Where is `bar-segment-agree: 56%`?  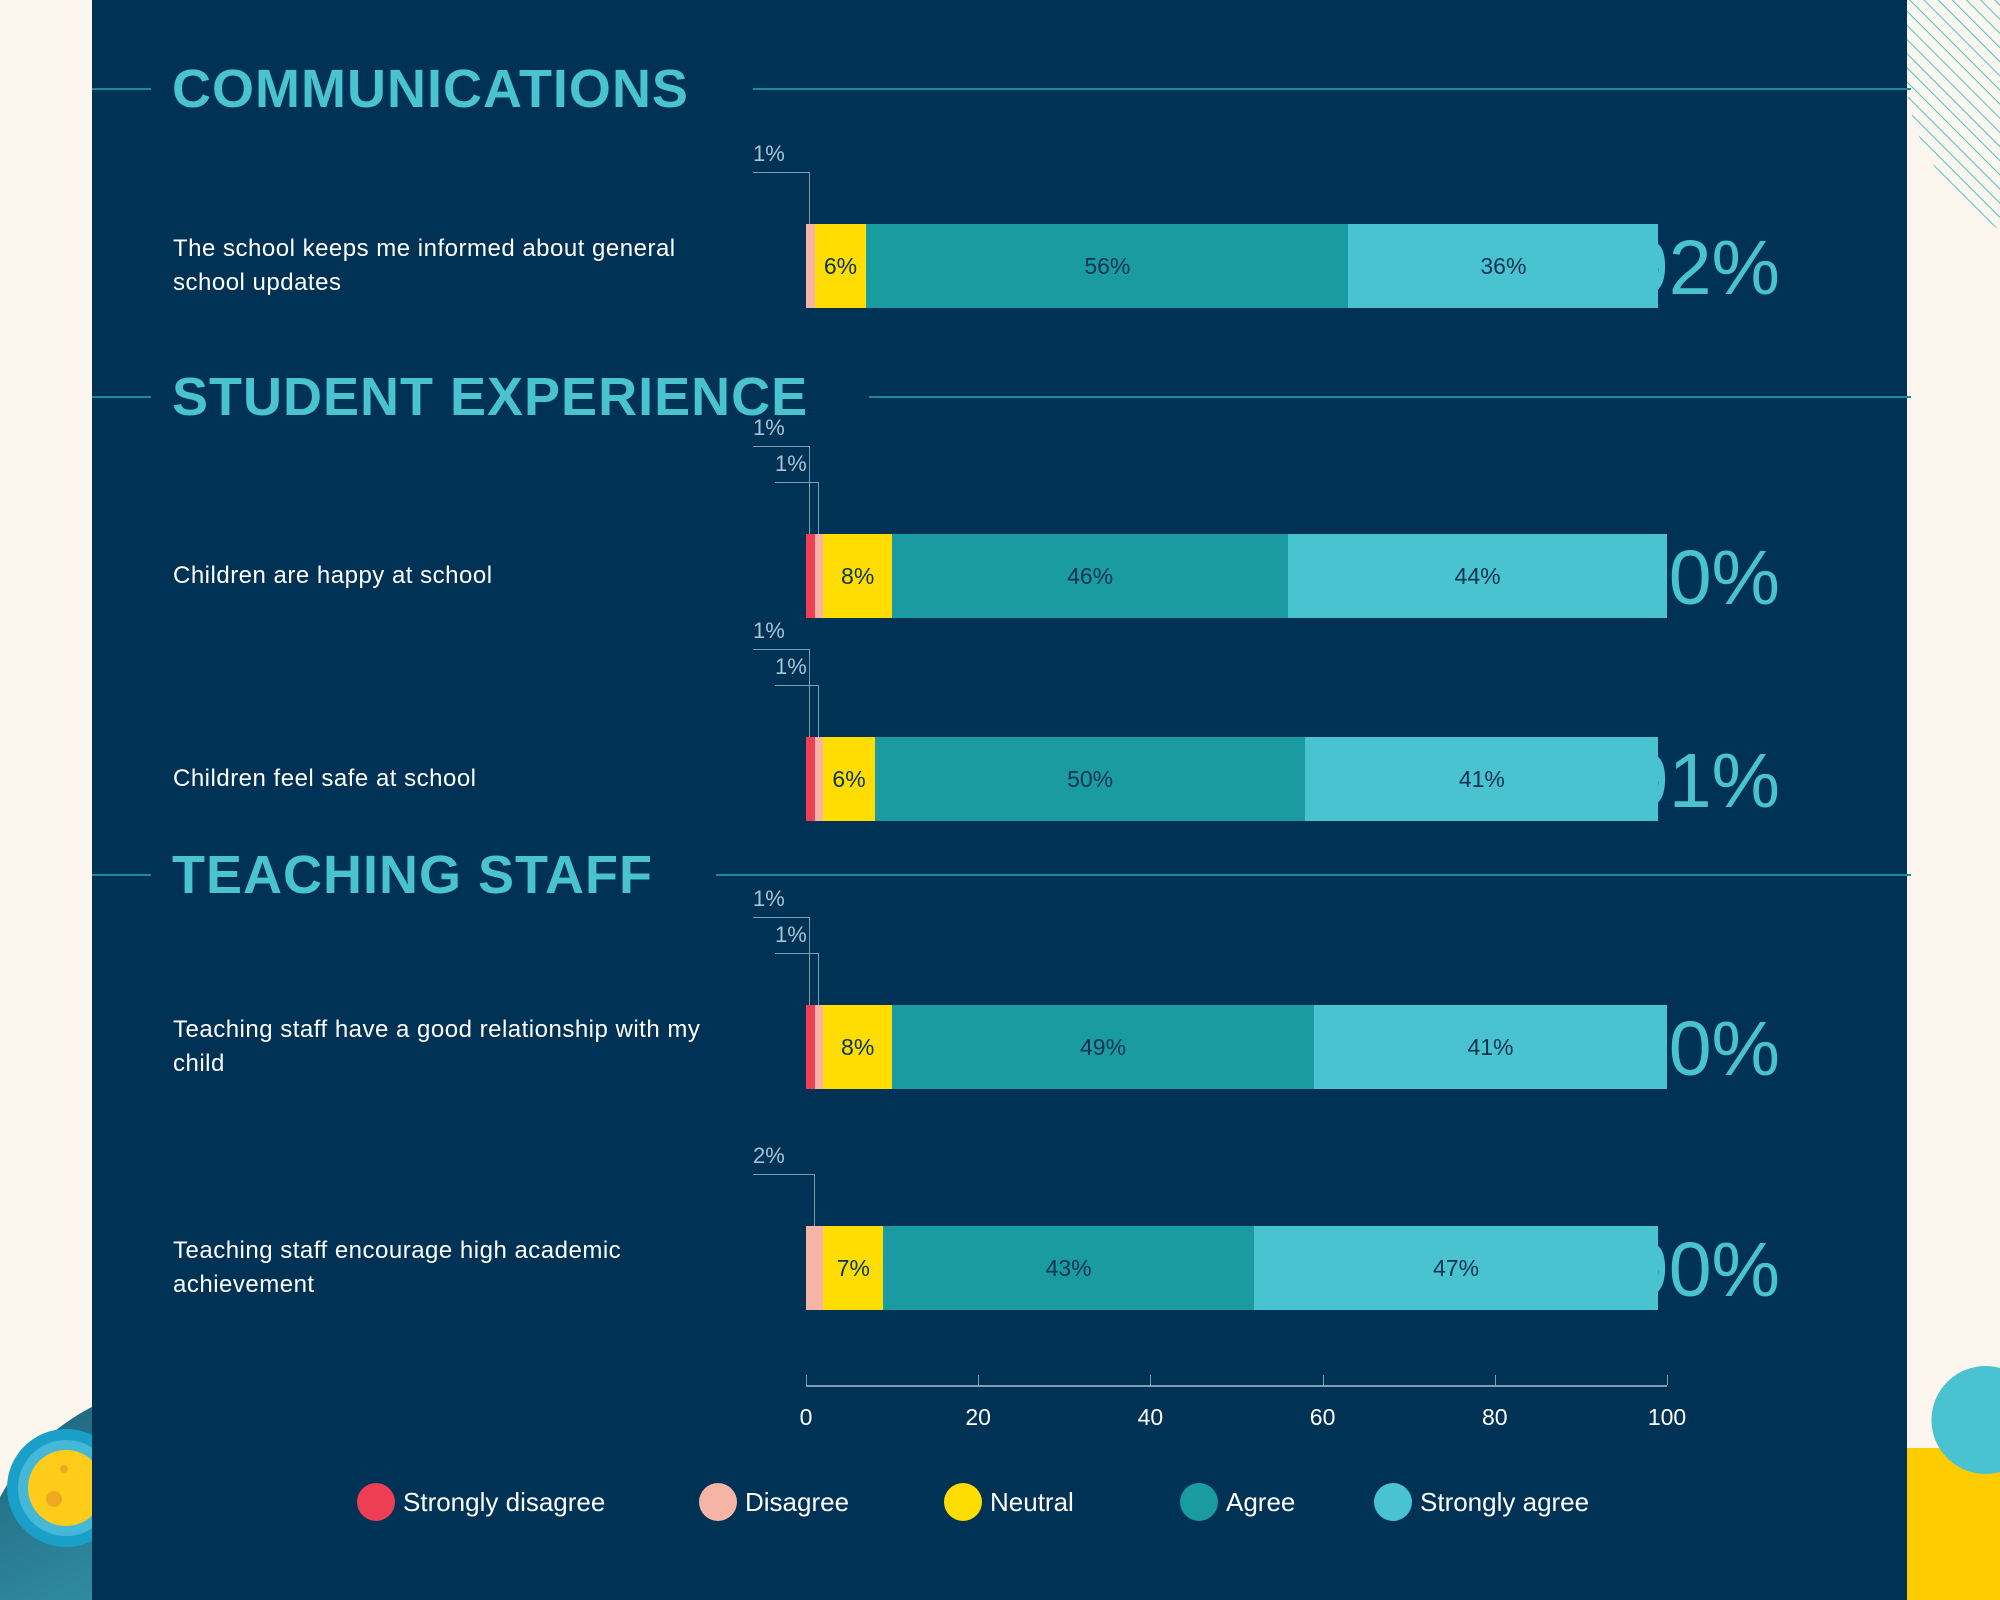 bar-segment-agree: 56% is located at coordinates (1107, 266).